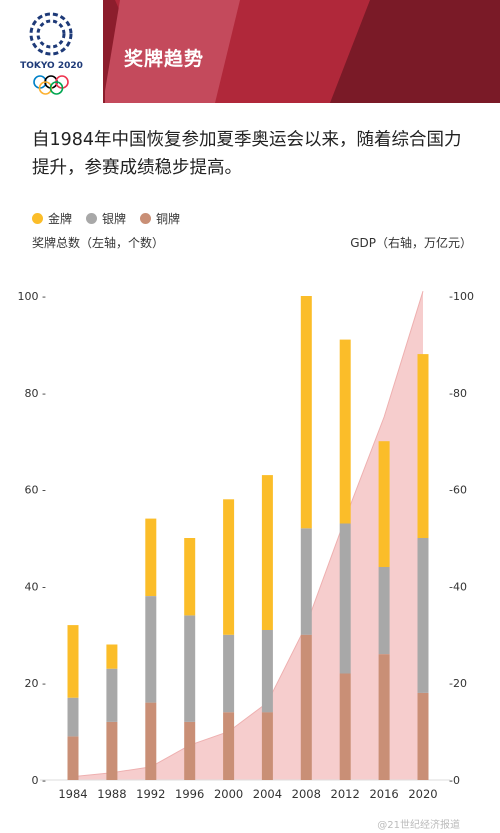  What do you see at coordinates (384, 717) in the screenshot?
I see `bar-bronze-2016` at bounding box center [384, 717].